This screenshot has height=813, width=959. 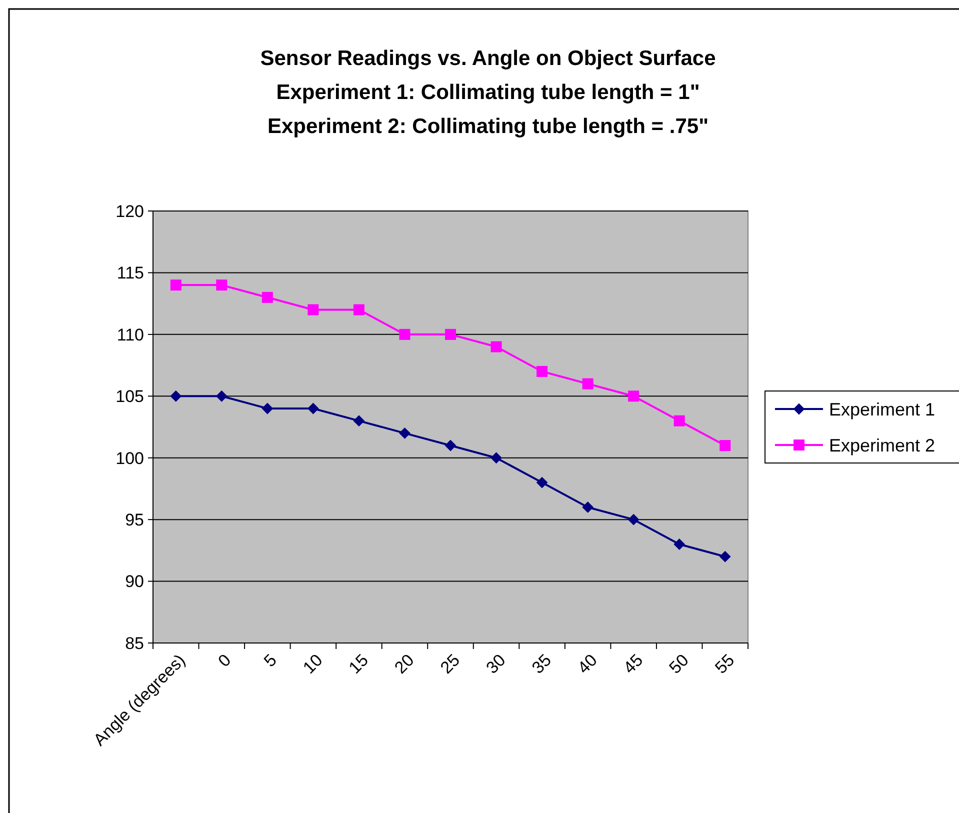 What do you see at coordinates (270, 660) in the screenshot?
I see `x-tick-label: 5` at bounding box center [270, 660].